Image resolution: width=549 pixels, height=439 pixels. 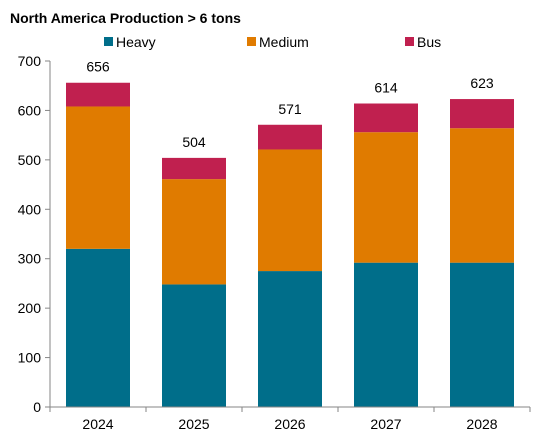 What do you see at coordinates (98, 177) in the screenshot?
I see `bar-medium-2024` at bounding box center [98, 177].